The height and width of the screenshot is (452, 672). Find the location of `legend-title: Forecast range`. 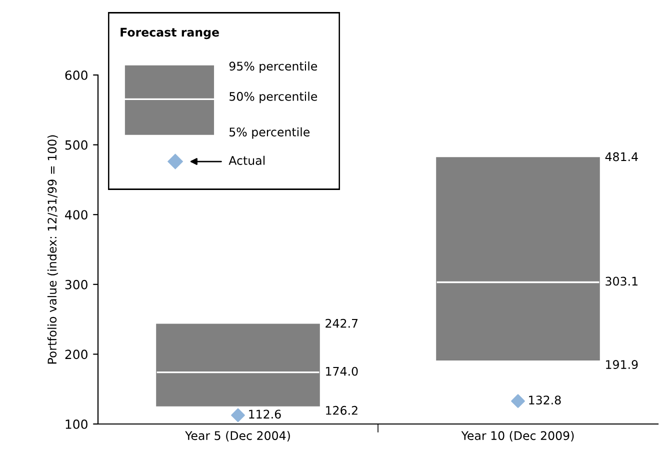

legend-title: Forecast range is located at coordinates (169, 34).